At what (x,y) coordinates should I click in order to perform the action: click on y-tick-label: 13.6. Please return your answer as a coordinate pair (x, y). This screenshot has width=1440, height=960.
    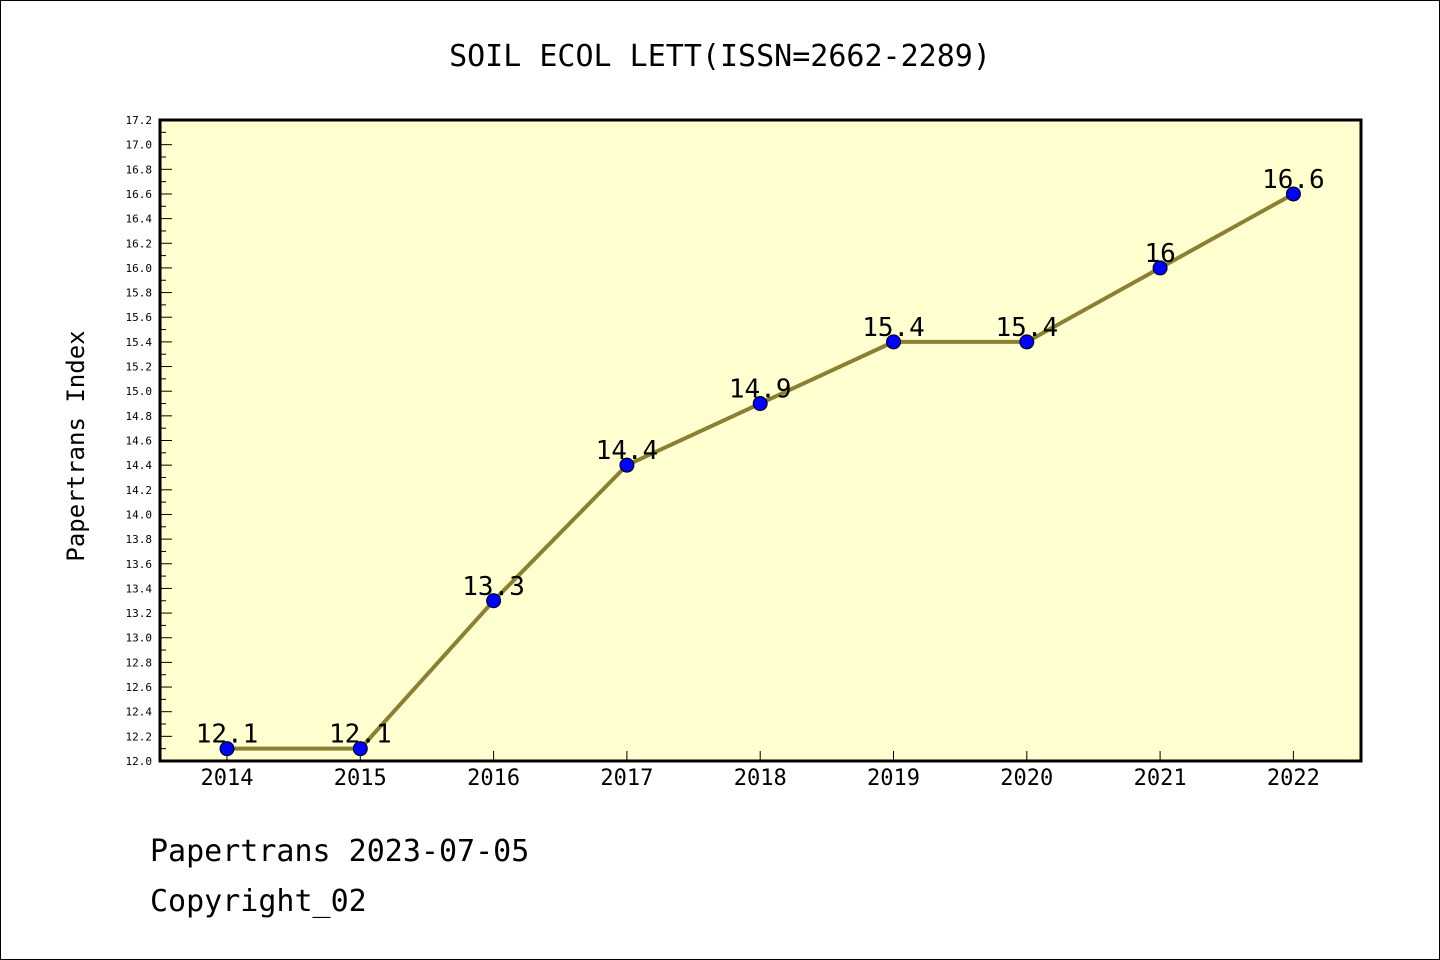
    Looking at the image, I should click on (139, 564).